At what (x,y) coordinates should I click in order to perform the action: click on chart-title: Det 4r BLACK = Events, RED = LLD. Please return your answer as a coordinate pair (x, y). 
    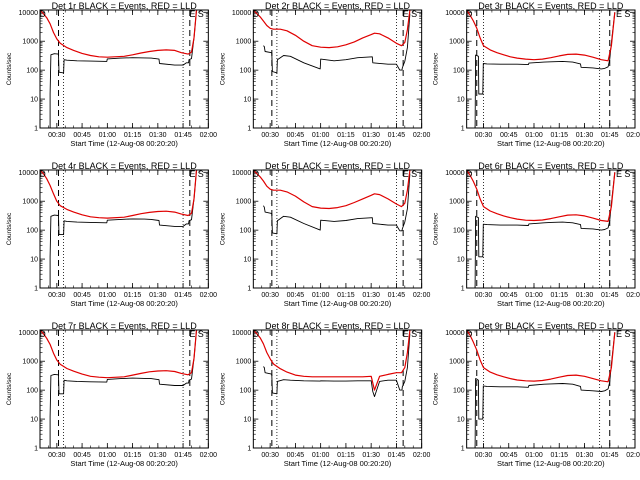
    Looking at the image, I should click on (125, 166).